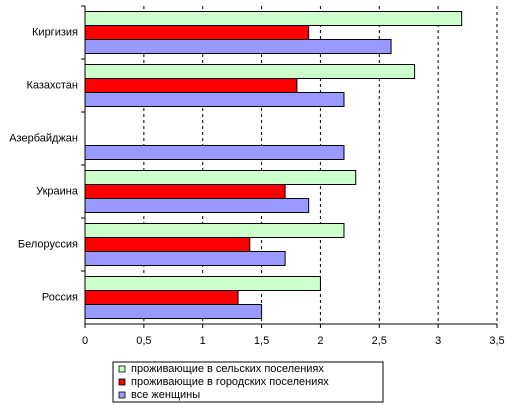 The height and width of the screenshot is (416, 513). Describe the element at coordinates (379, 341) in the screenshot. I see `x-tick-label: 2,5` at that location.